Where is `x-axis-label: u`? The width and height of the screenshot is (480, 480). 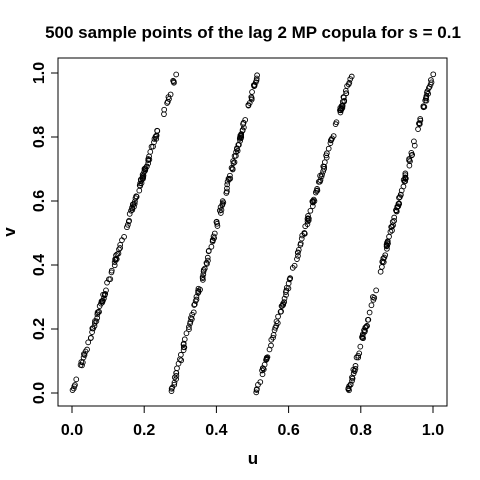 x-axis-label: u is located at coordinates (253, 458).